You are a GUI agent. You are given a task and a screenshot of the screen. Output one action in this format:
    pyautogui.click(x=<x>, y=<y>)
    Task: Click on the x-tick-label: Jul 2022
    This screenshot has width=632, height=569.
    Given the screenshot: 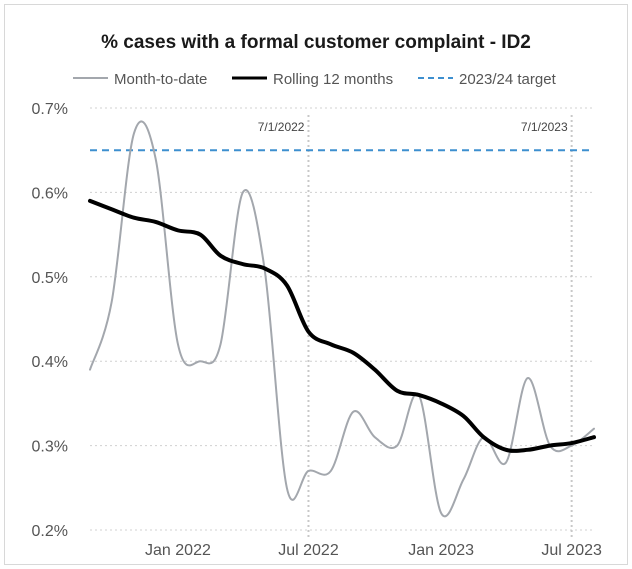 What is the action you would take?
    pyautogui.click(x=308, y=550)
    